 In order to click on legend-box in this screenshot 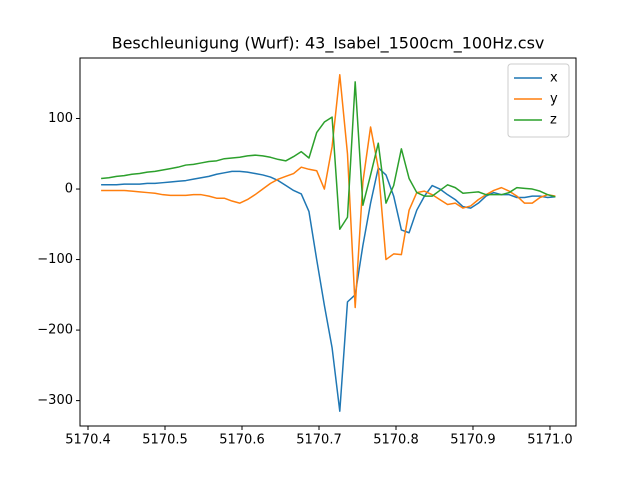, I will do `click(538, 100)`.